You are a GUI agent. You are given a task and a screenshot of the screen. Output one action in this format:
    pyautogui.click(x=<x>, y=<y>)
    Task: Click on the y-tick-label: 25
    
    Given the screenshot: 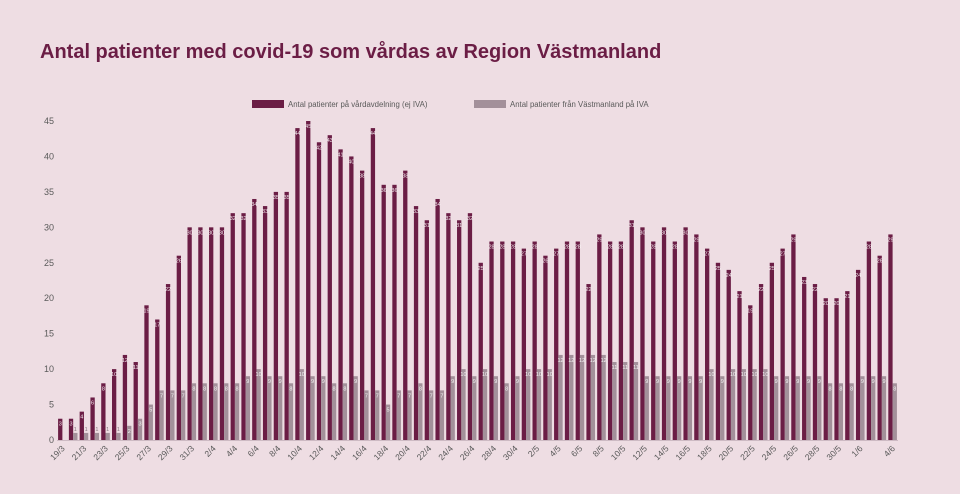 What is the action you would take?
    pyautogui.click(x=49, y=263)
    